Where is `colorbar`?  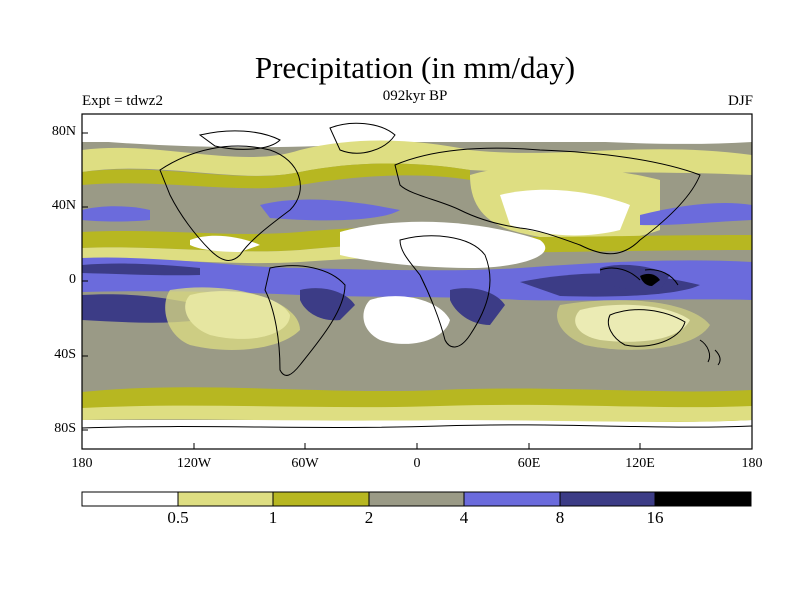 colorbar is located at coordinates (416, 499).